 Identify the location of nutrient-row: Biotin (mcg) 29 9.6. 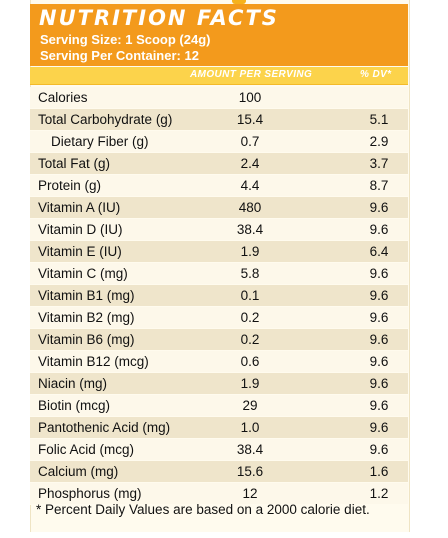
(219, 406).